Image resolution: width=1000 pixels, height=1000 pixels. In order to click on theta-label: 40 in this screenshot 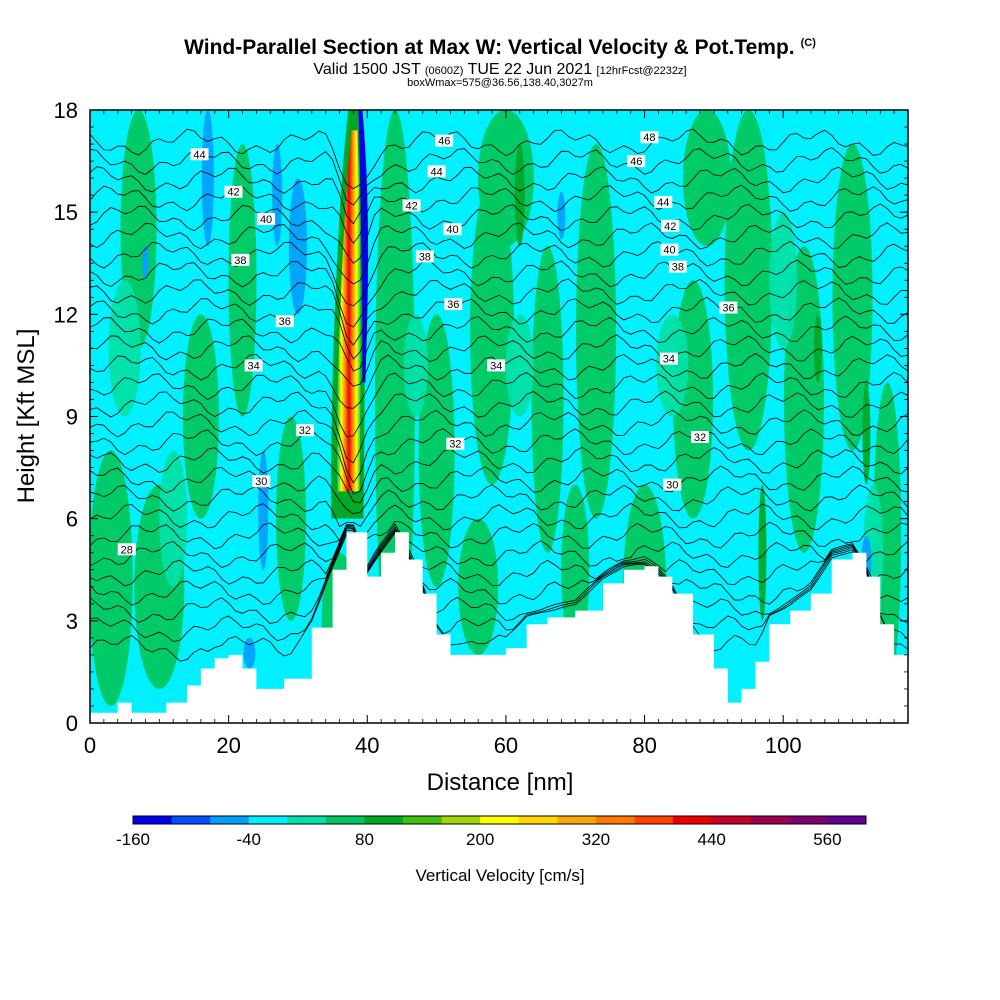, I will do `click(266, 220)`.